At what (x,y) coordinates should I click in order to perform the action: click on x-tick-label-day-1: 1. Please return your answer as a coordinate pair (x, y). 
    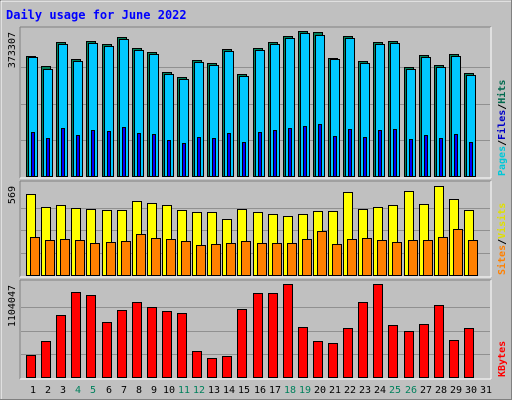
    Looking at the image, I should click on (33, 390).